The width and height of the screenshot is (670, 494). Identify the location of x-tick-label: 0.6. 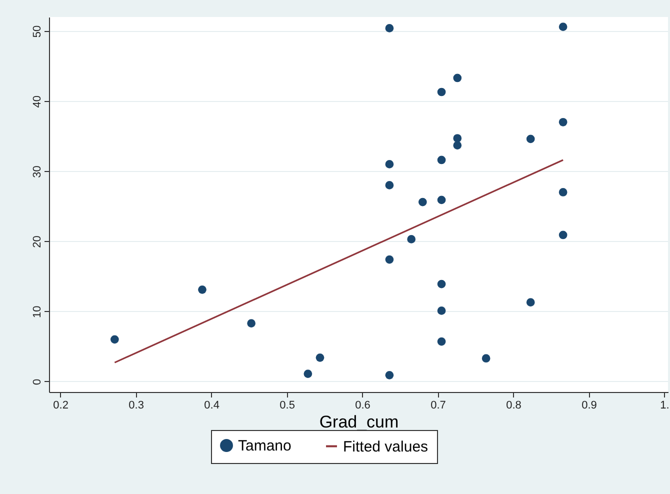
(362, 406).